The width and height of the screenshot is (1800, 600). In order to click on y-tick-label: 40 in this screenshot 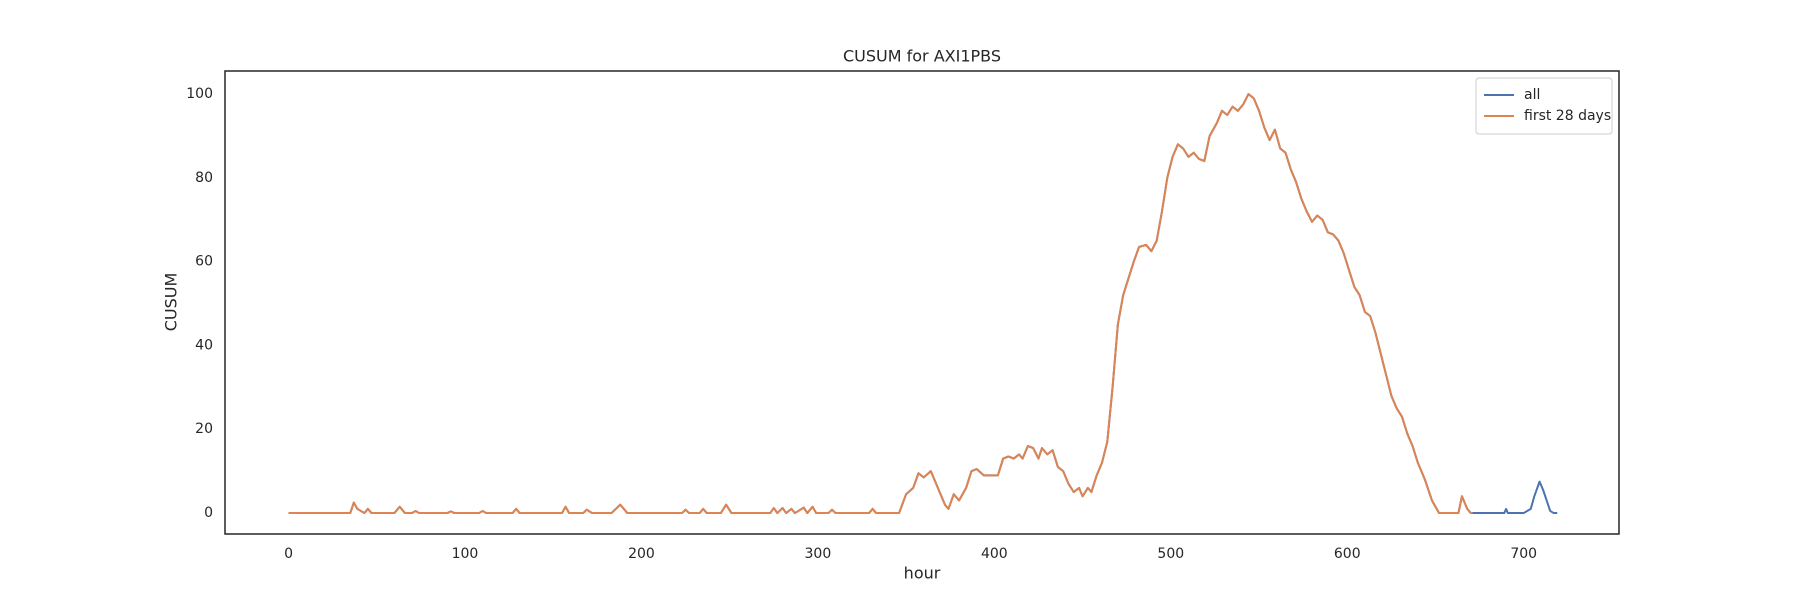, I will do `click(204, 345)`.